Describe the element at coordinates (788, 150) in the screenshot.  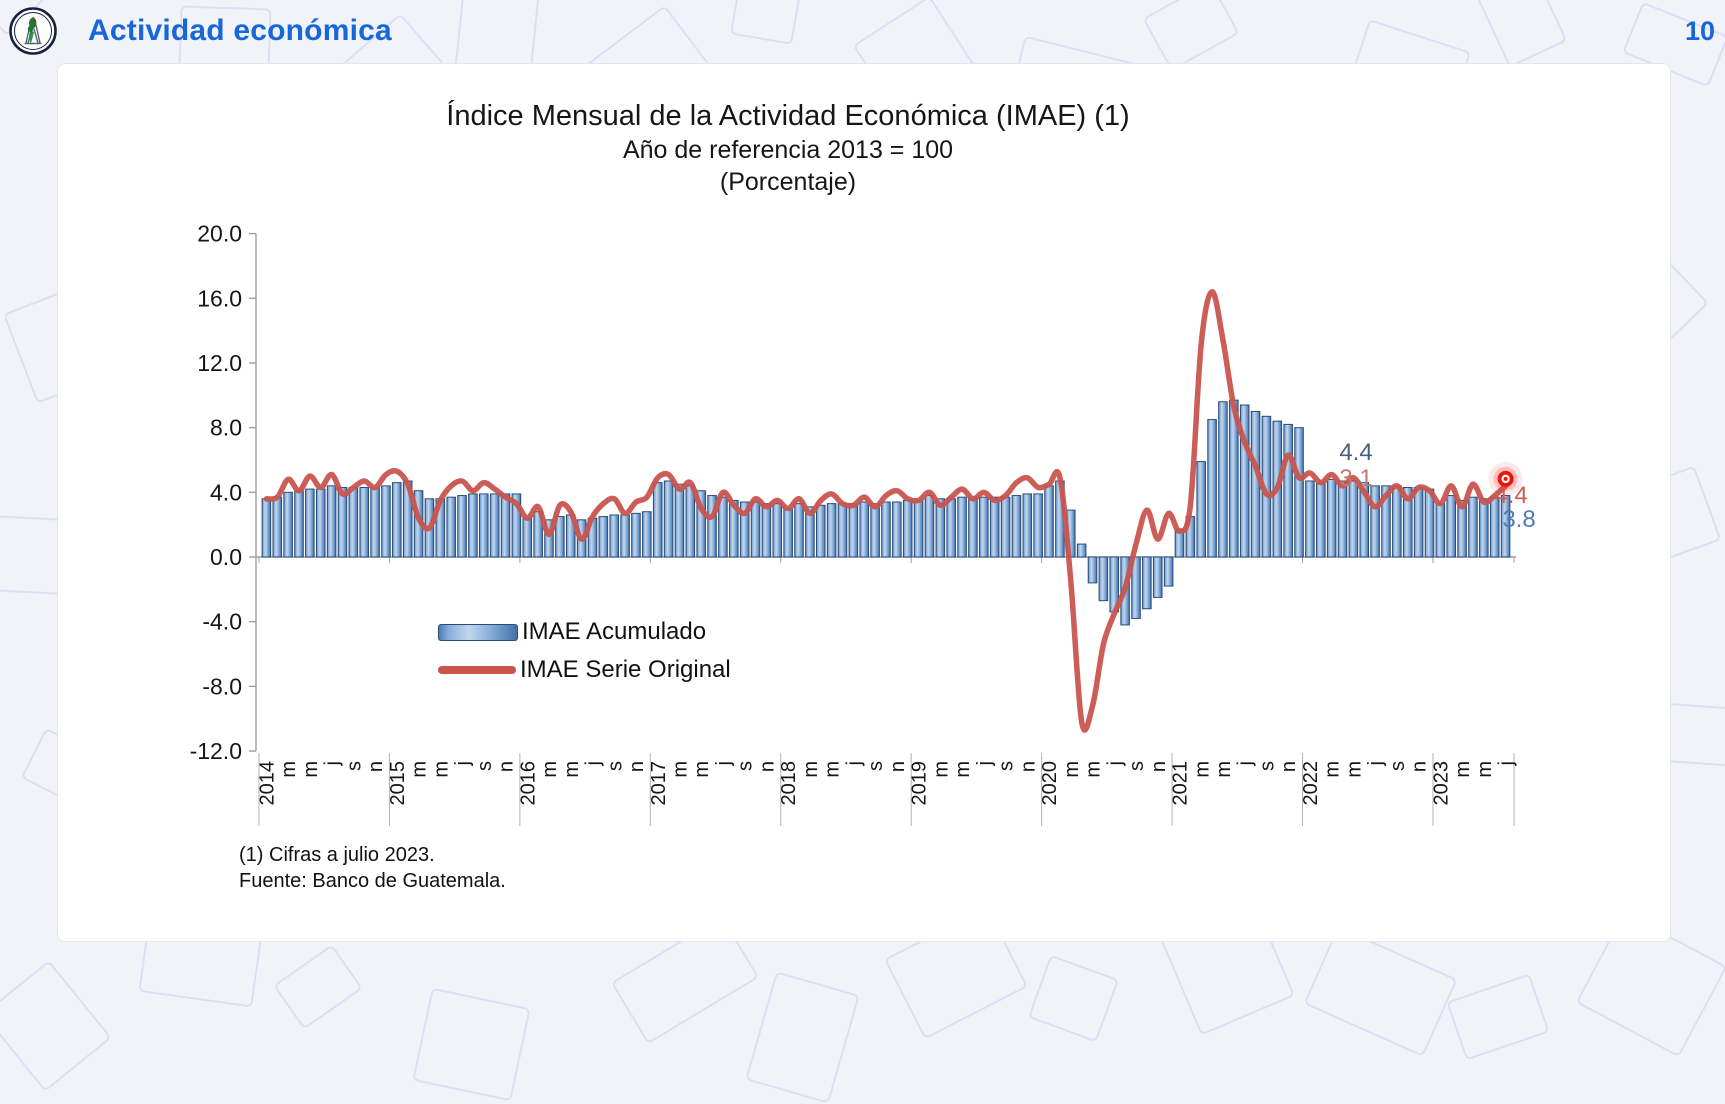
I see `chart-title-line2: Año de referencia 2013 = 100` at that location.